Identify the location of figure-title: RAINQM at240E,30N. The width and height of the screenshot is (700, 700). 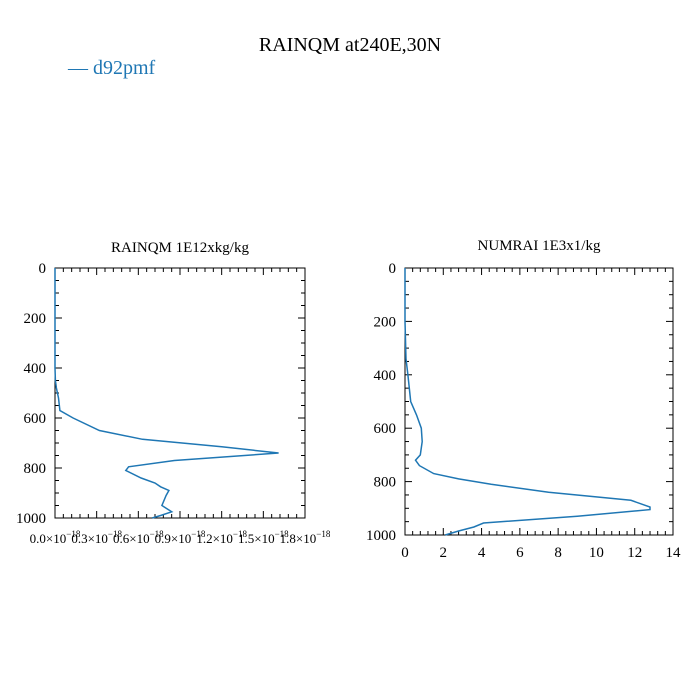
(350, 45).